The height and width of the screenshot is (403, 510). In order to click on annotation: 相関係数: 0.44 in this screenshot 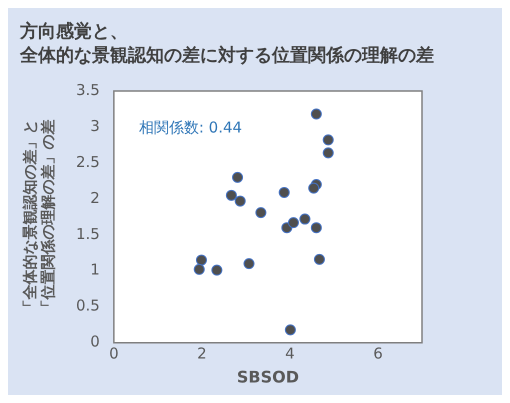, I will do `click(190, 127)`.